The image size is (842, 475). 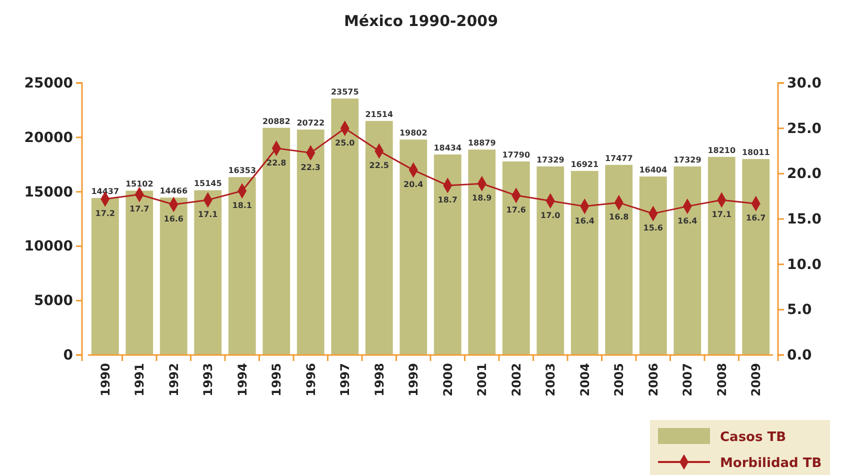 I want to click on data-label: 22.3, so click(x=310, y=167).